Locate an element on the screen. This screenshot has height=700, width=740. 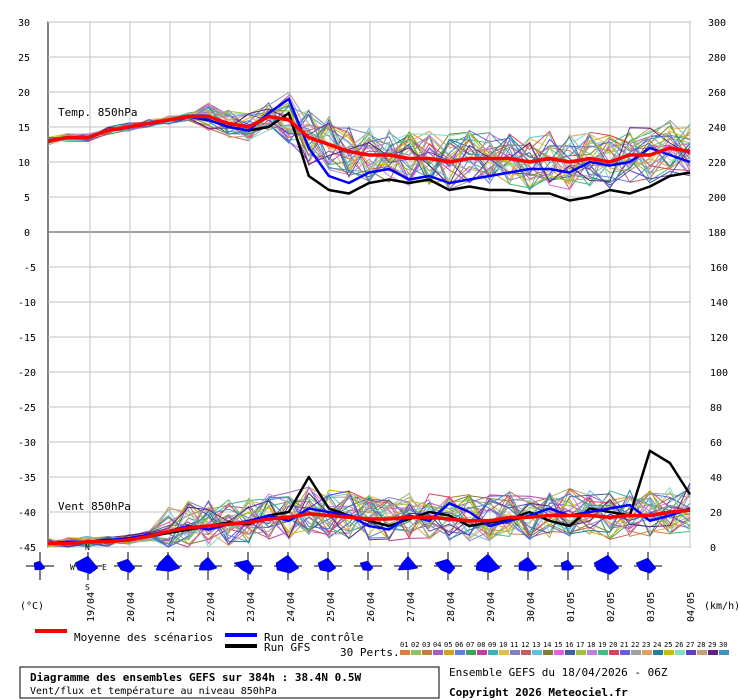
wind-right-tick: 80 is located at coordinates (716, 408).